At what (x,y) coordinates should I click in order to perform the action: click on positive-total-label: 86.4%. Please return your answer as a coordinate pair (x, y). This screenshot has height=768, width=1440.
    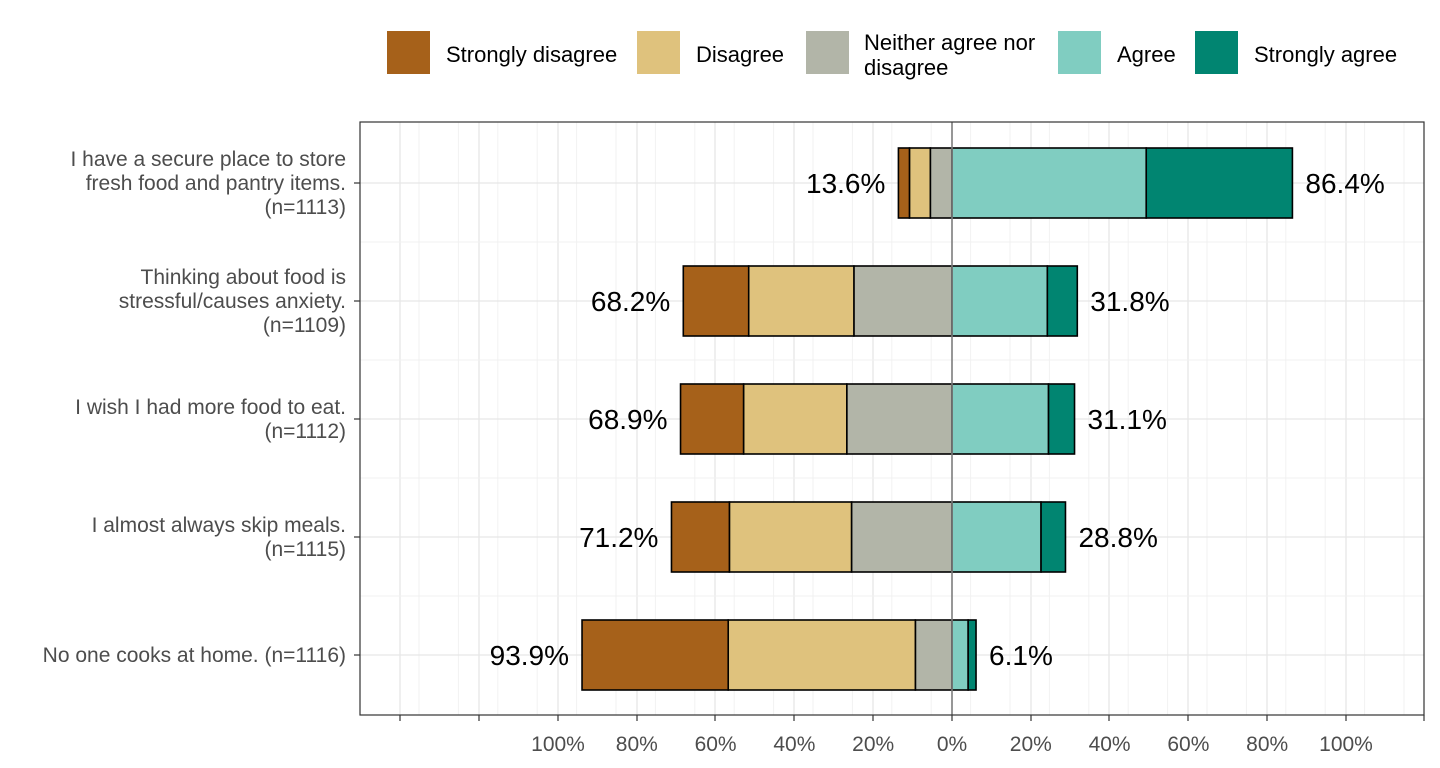
    Looking at the image, I should click on (1344, 183).